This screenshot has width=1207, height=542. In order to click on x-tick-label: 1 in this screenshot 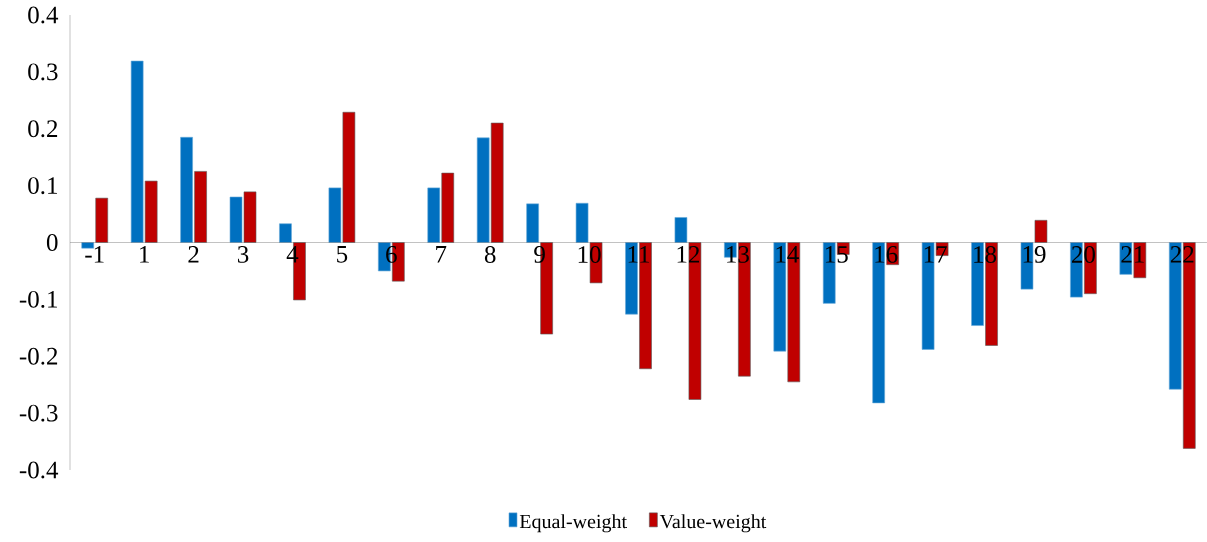, I will do `click(144, 254)`.